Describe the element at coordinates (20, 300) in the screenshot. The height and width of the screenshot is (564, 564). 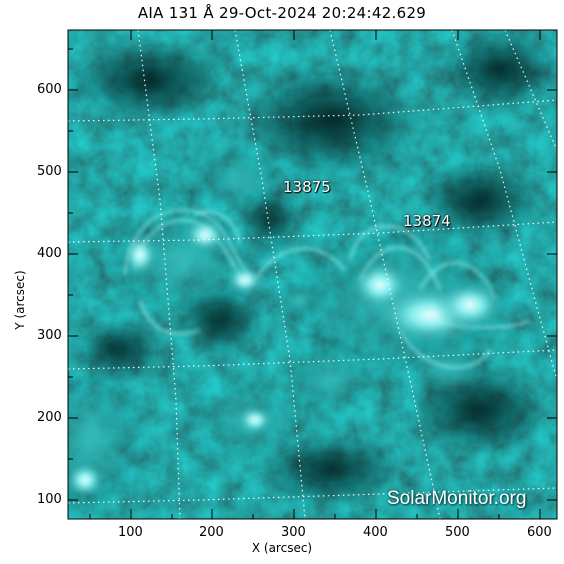
I see `y-axis-label: Y (arcsec)` at that location.